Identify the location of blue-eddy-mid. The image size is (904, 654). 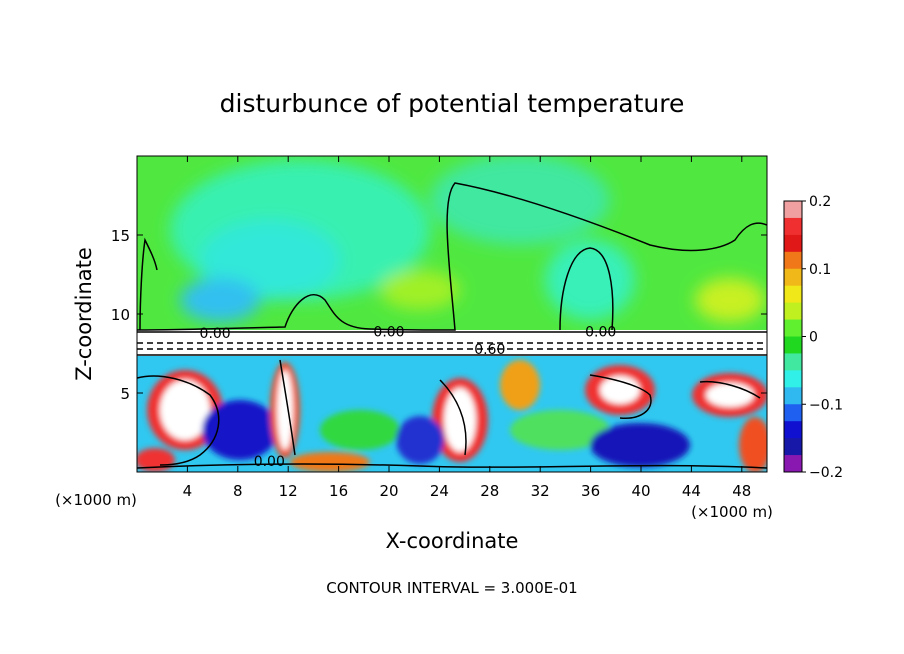
(420, 440).